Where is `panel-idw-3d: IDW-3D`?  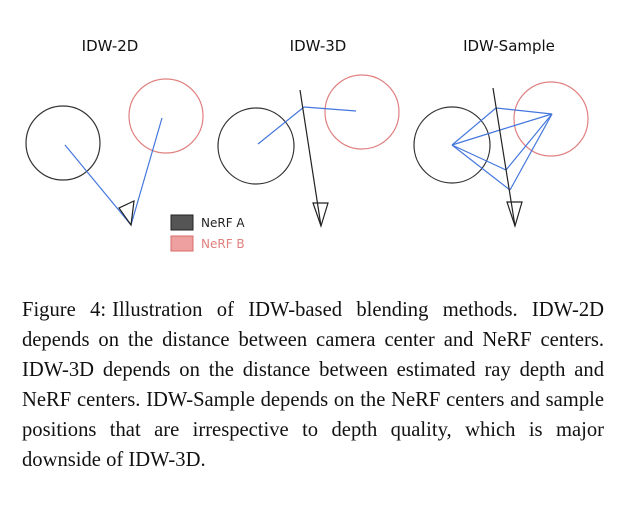 panel-idw-3d: IDW-3D is located at coordinates (308, 132).